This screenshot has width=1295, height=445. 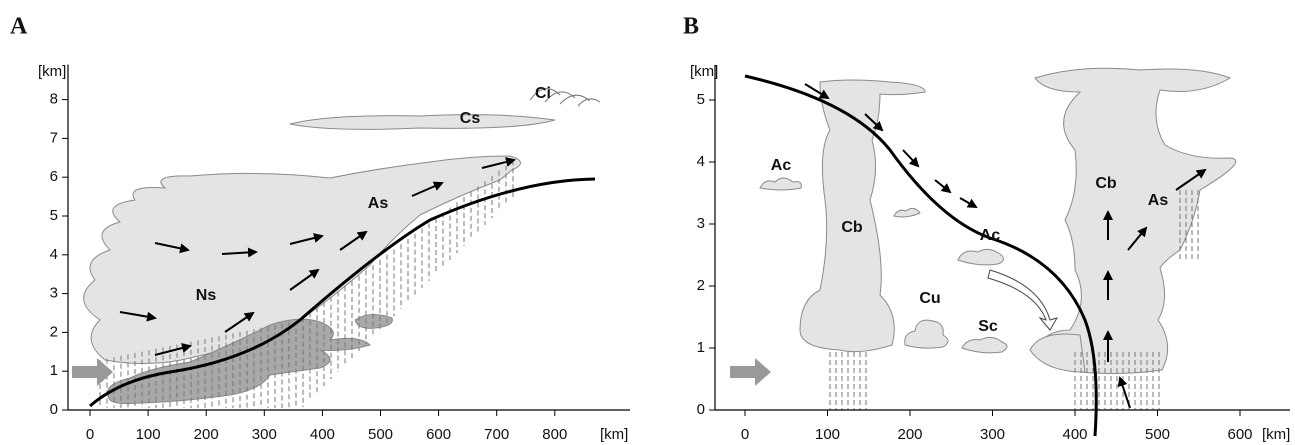 I want to click on labels: A B, so click(x=354, y=27).